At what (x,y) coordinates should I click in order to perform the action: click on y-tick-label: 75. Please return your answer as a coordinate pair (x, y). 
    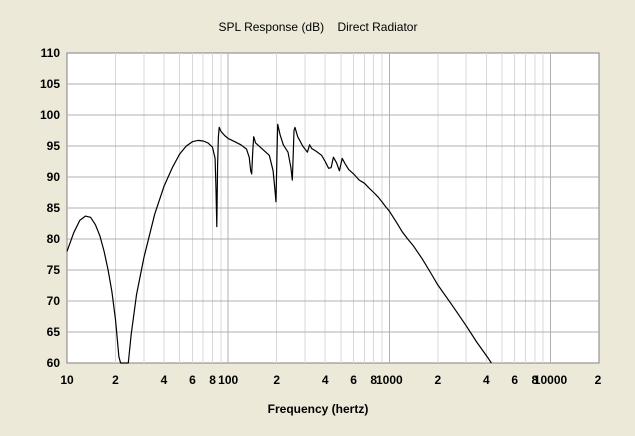
    Looking at the image, I should click on (54, 270).